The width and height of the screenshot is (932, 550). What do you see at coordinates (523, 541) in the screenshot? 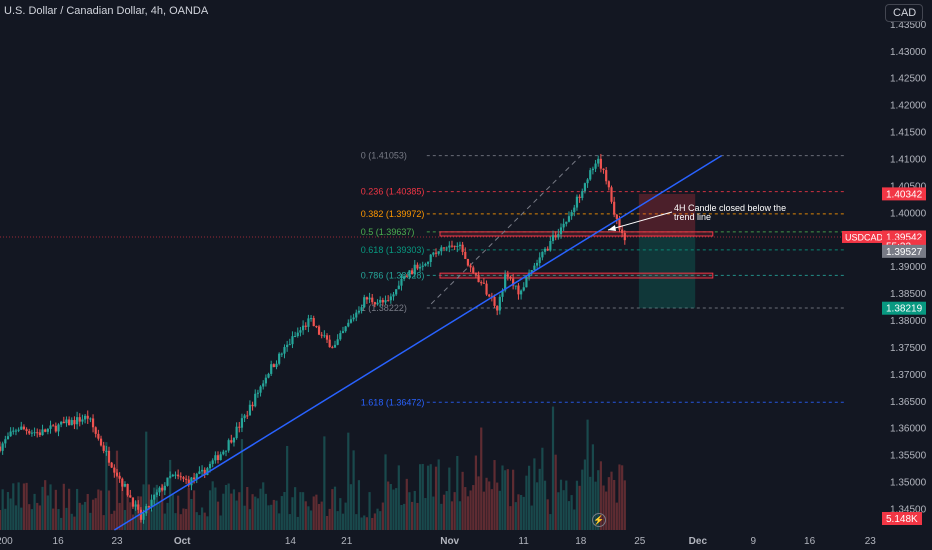
I see `time-tick-label: 11` at bounding box center [523, 541].